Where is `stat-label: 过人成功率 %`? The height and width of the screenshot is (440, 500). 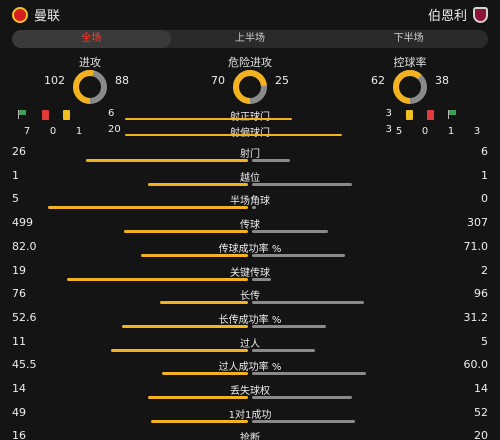 stat-label: 过人成功率 % is located at coordinates (250, 368).